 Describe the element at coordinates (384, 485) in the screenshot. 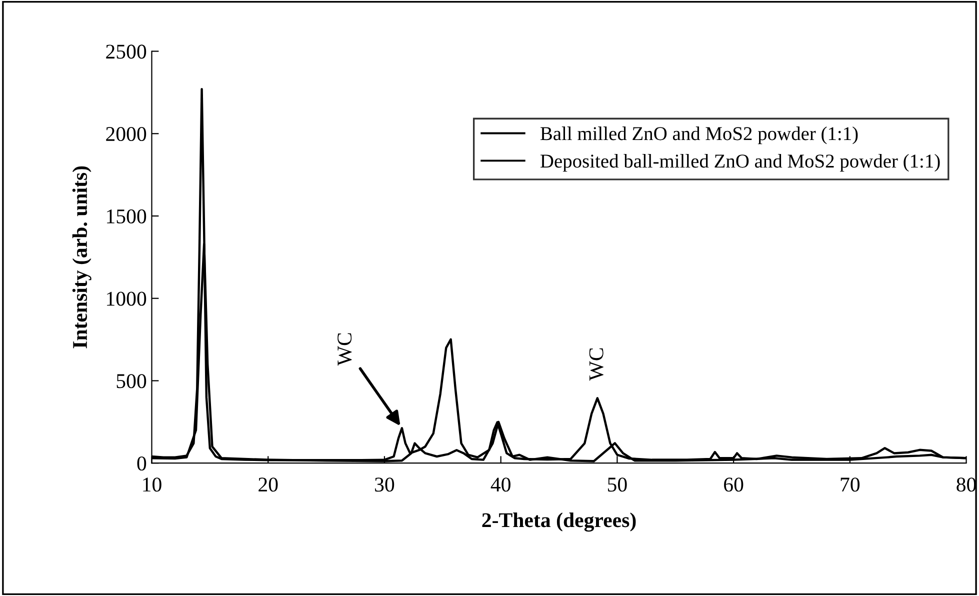

I see `x-tick-label: 30` at that location.